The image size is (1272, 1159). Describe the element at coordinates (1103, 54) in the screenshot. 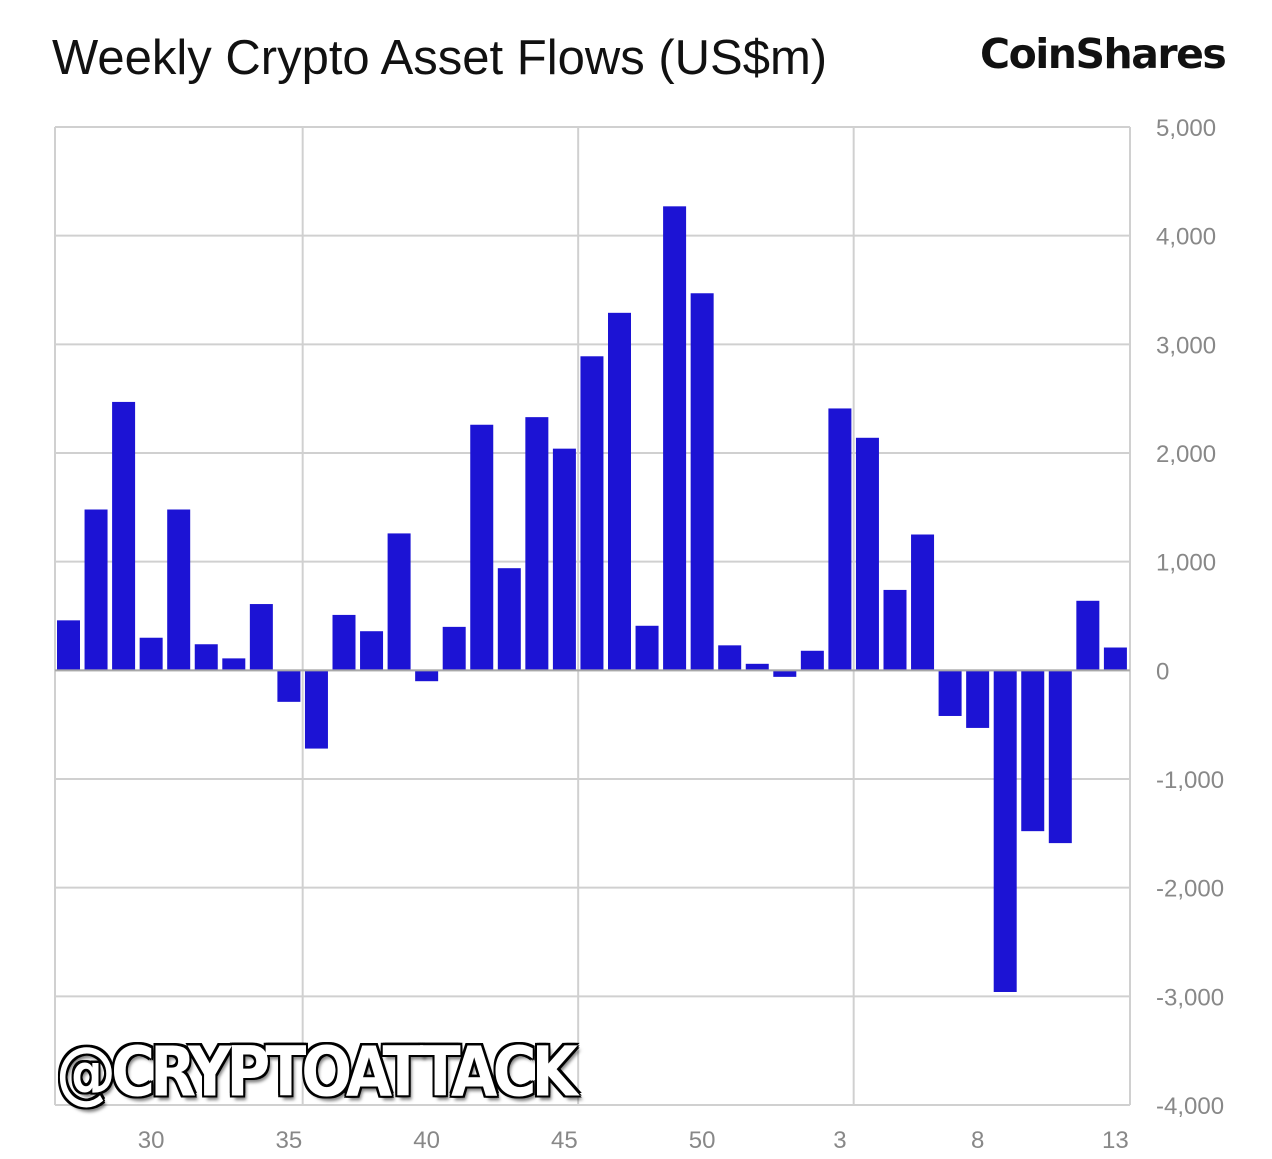

I see `brand-logo: CoinShares` at that location.